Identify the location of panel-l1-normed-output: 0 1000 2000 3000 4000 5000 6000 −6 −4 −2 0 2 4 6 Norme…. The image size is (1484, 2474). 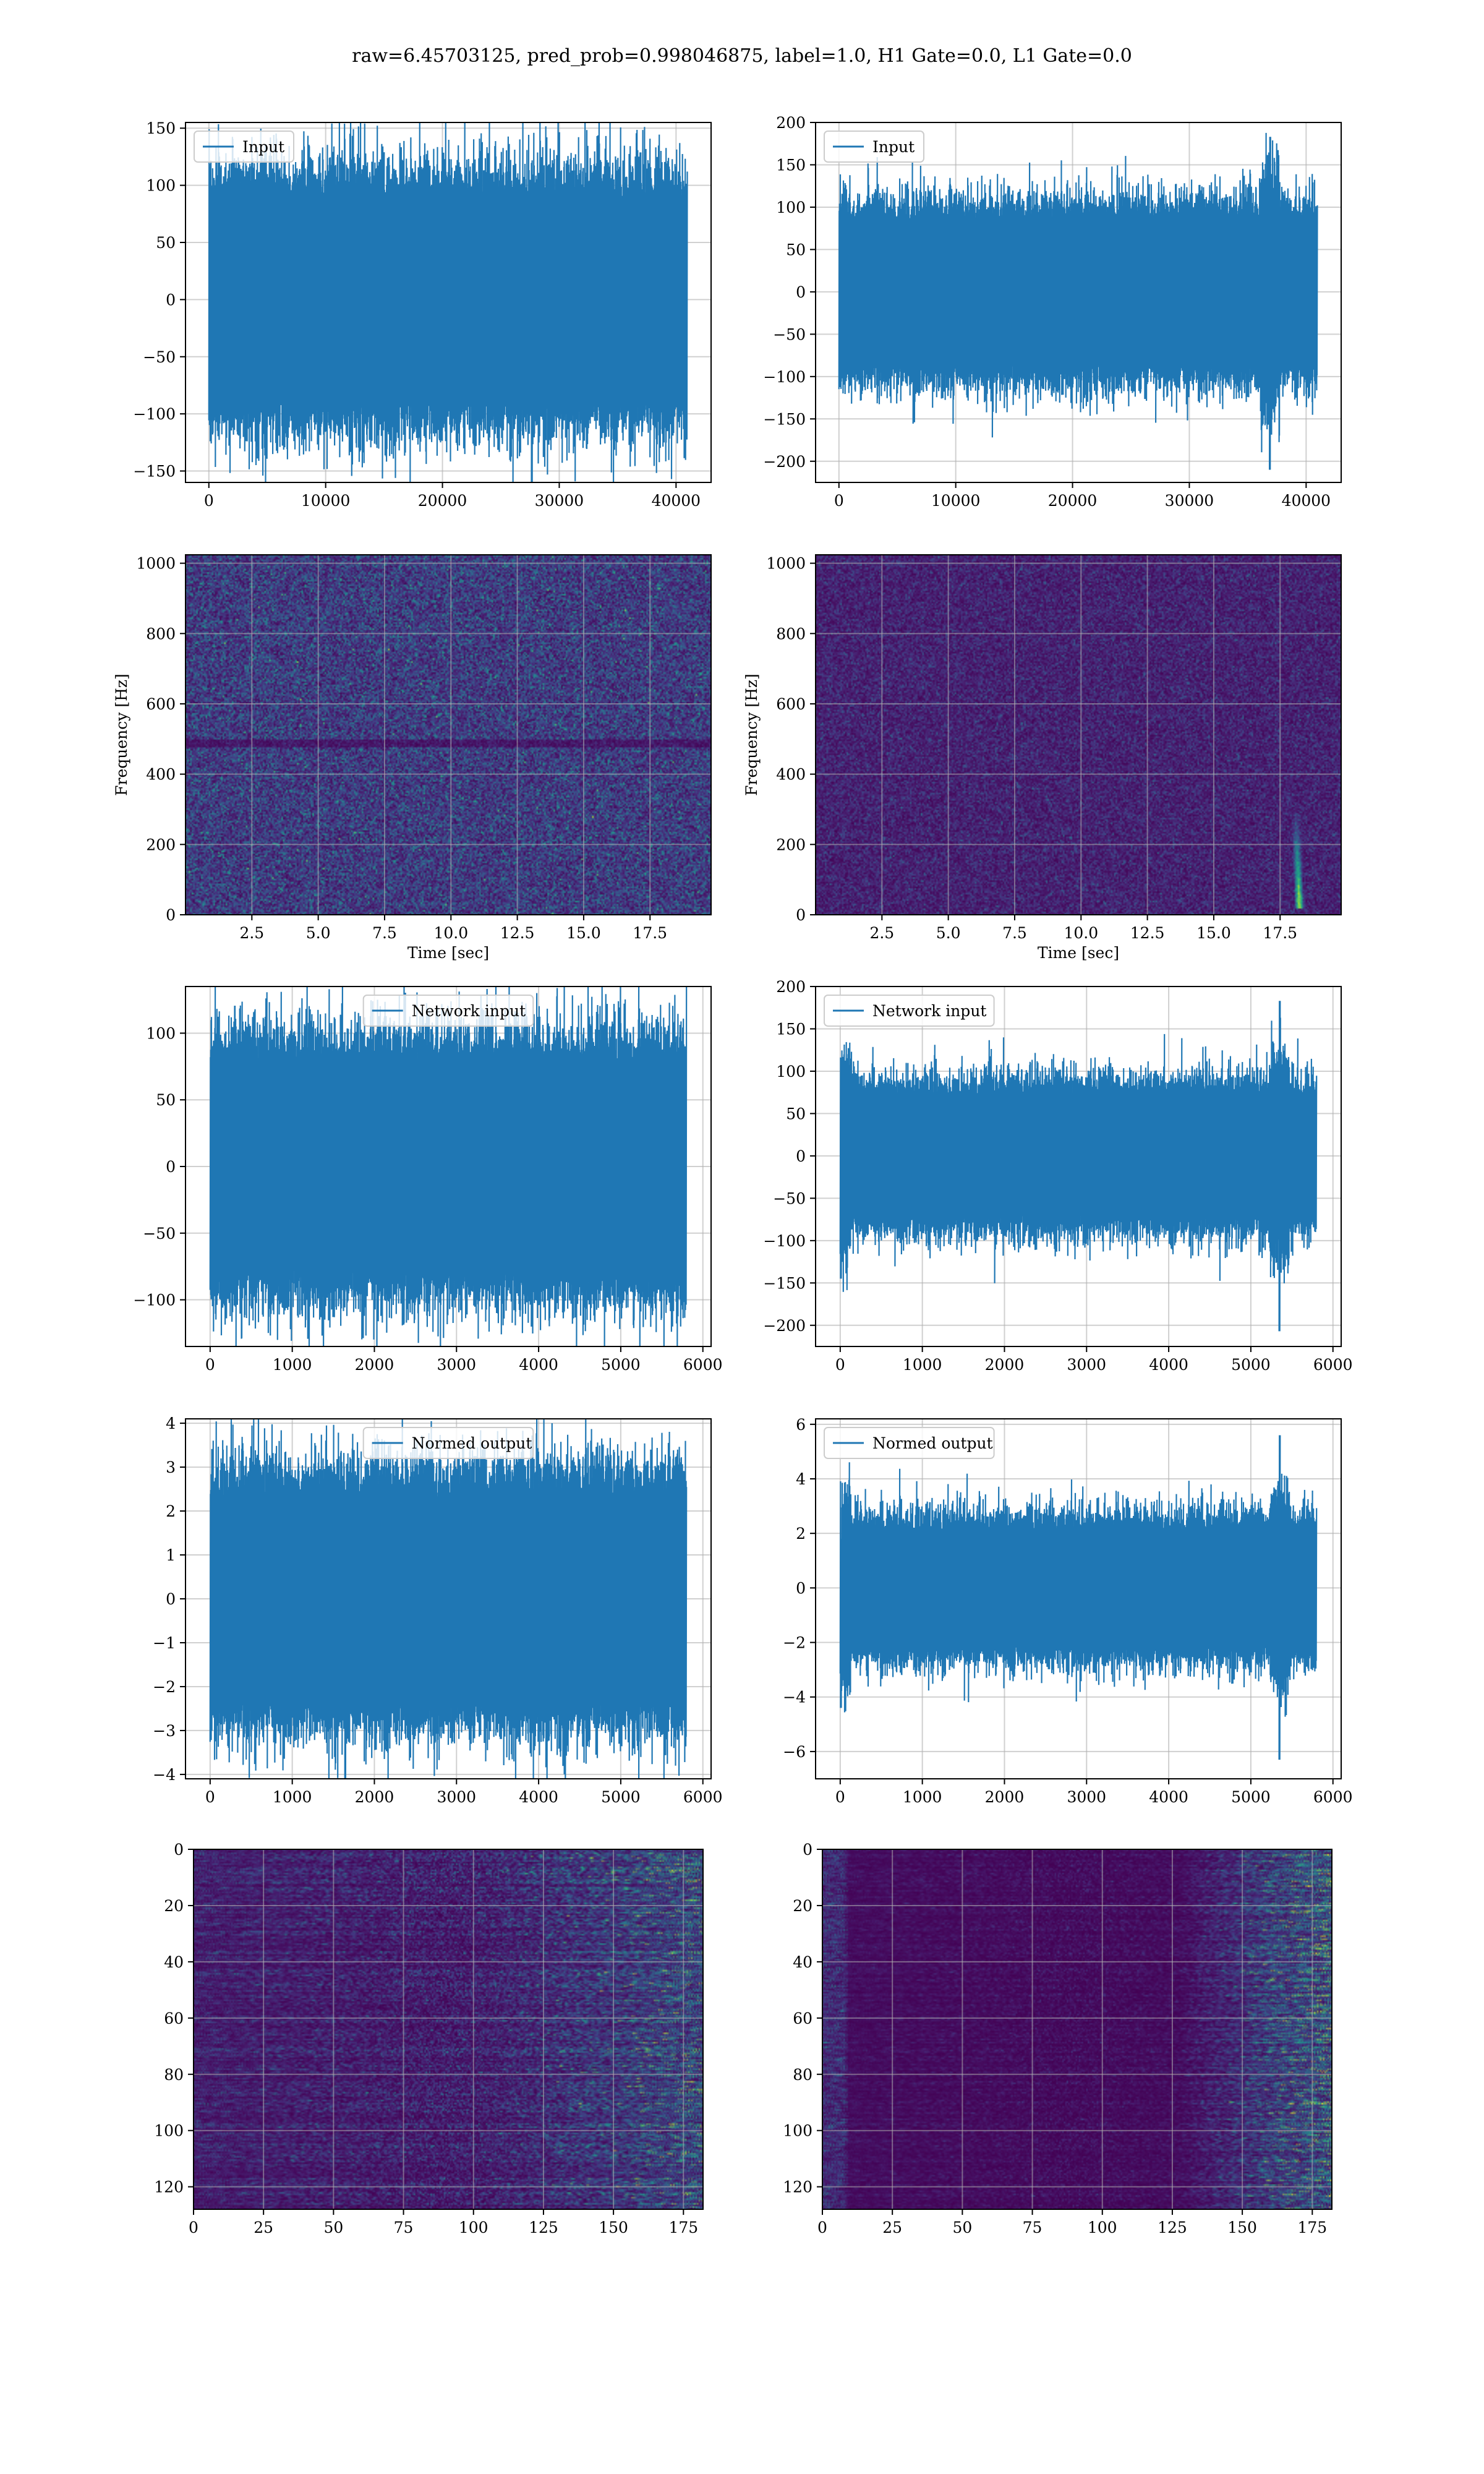
(1067, 1611).